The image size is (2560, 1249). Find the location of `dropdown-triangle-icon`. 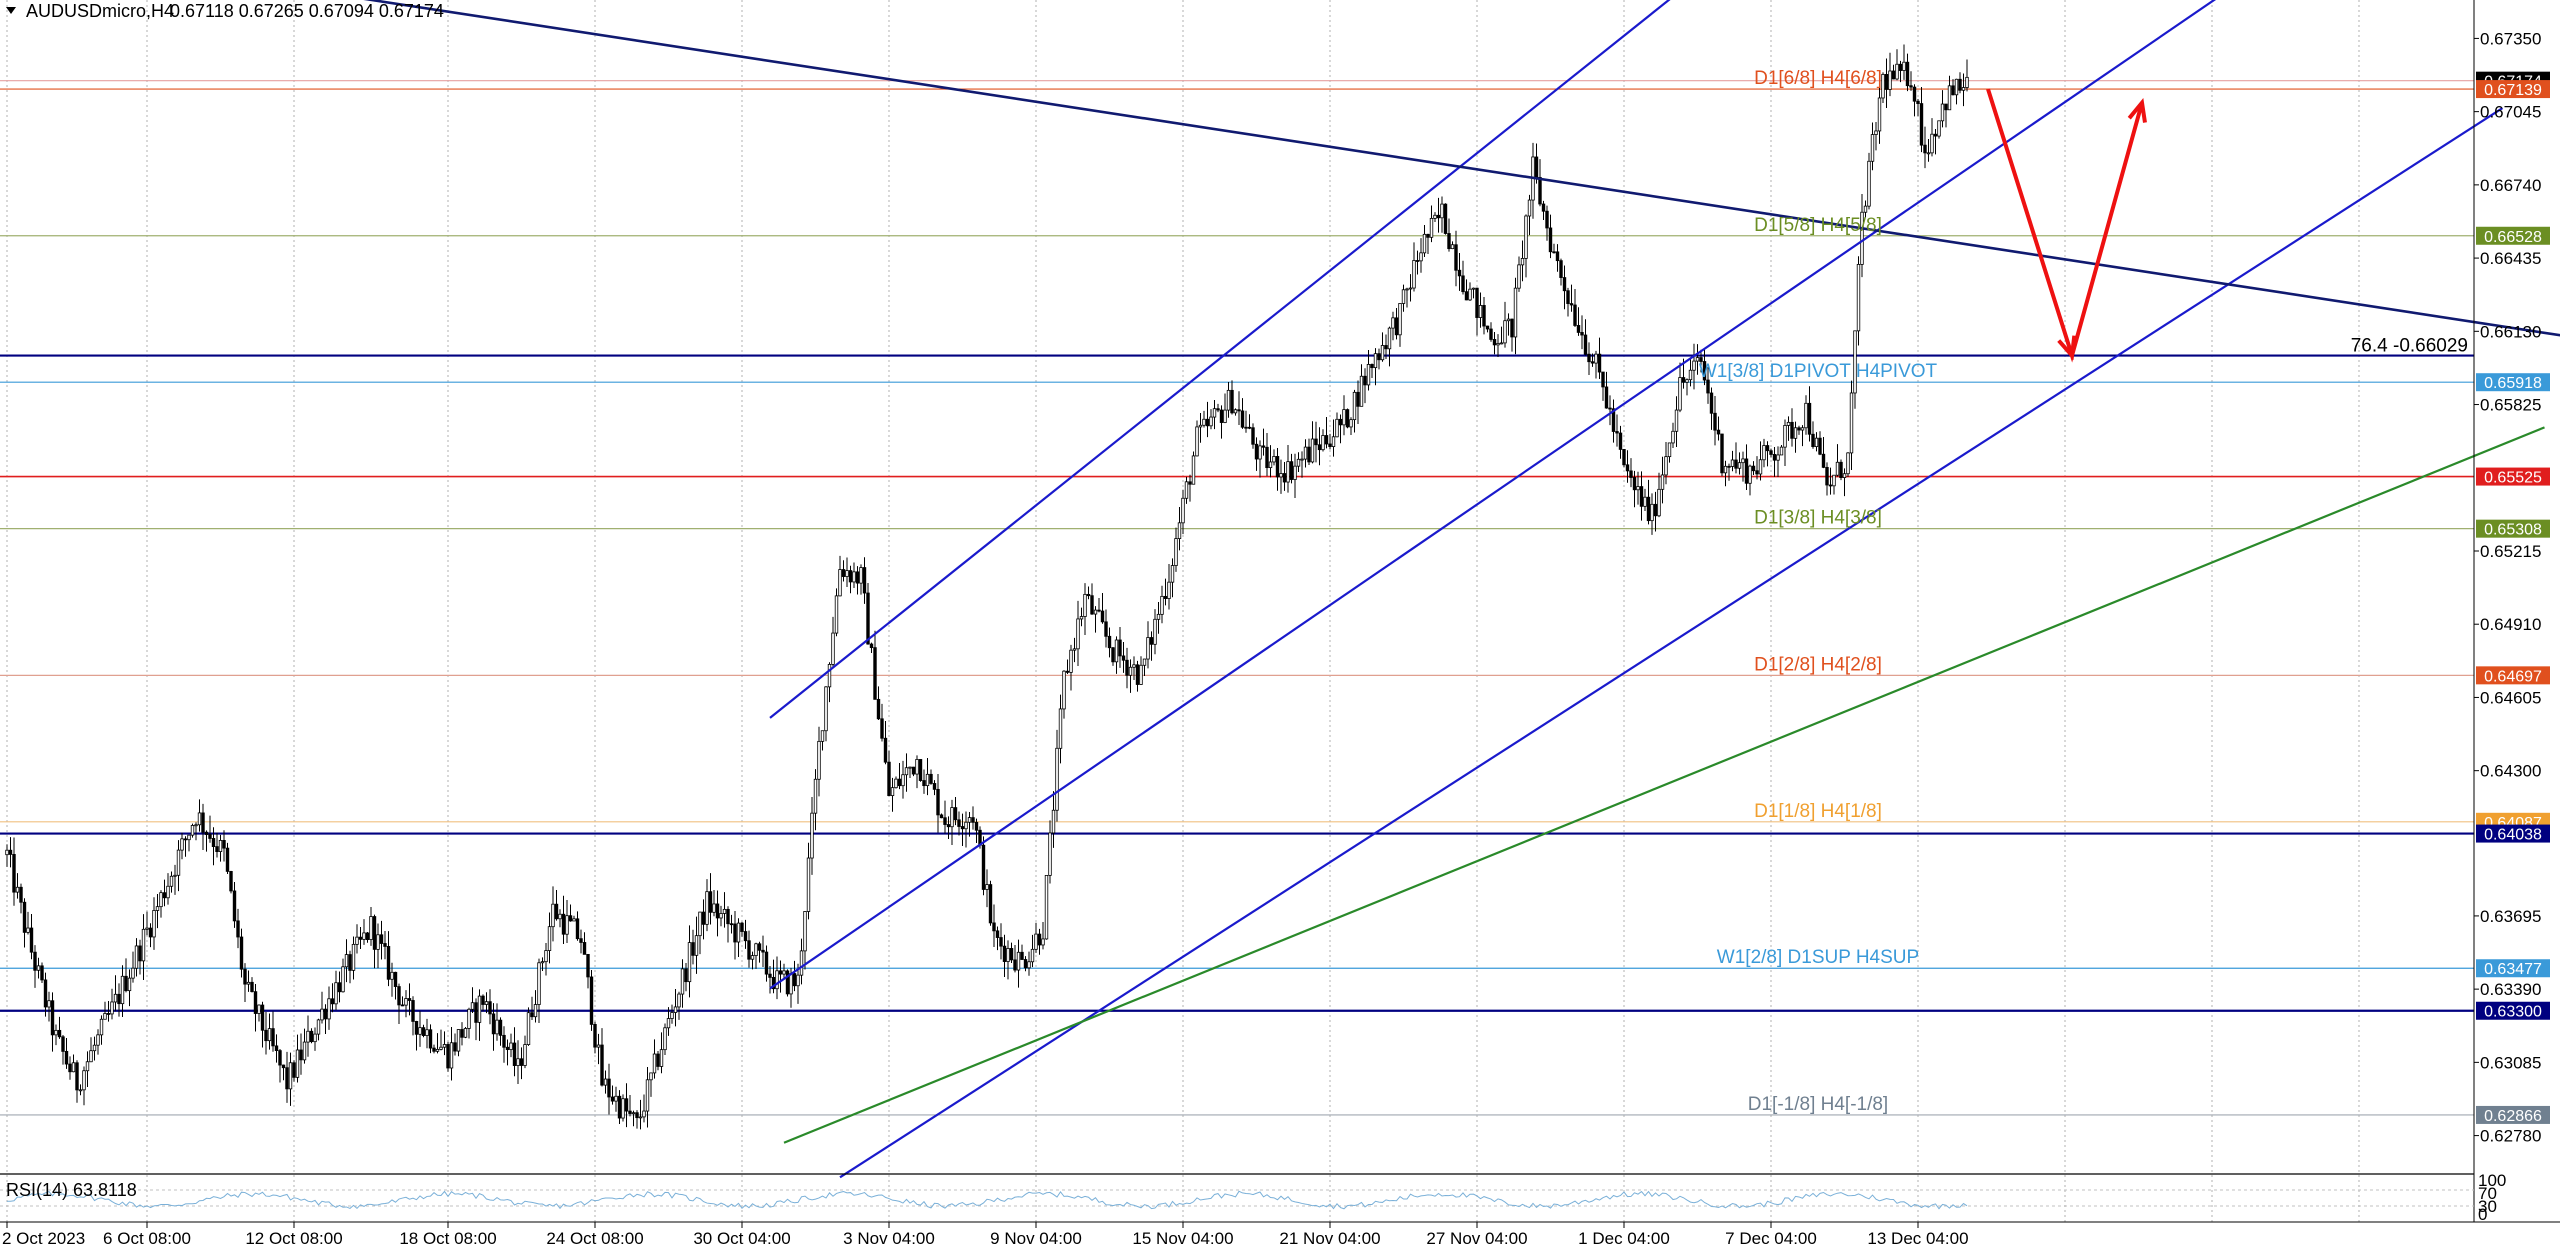

dropdown-triangle-icon is located at coordinates (11, 10).